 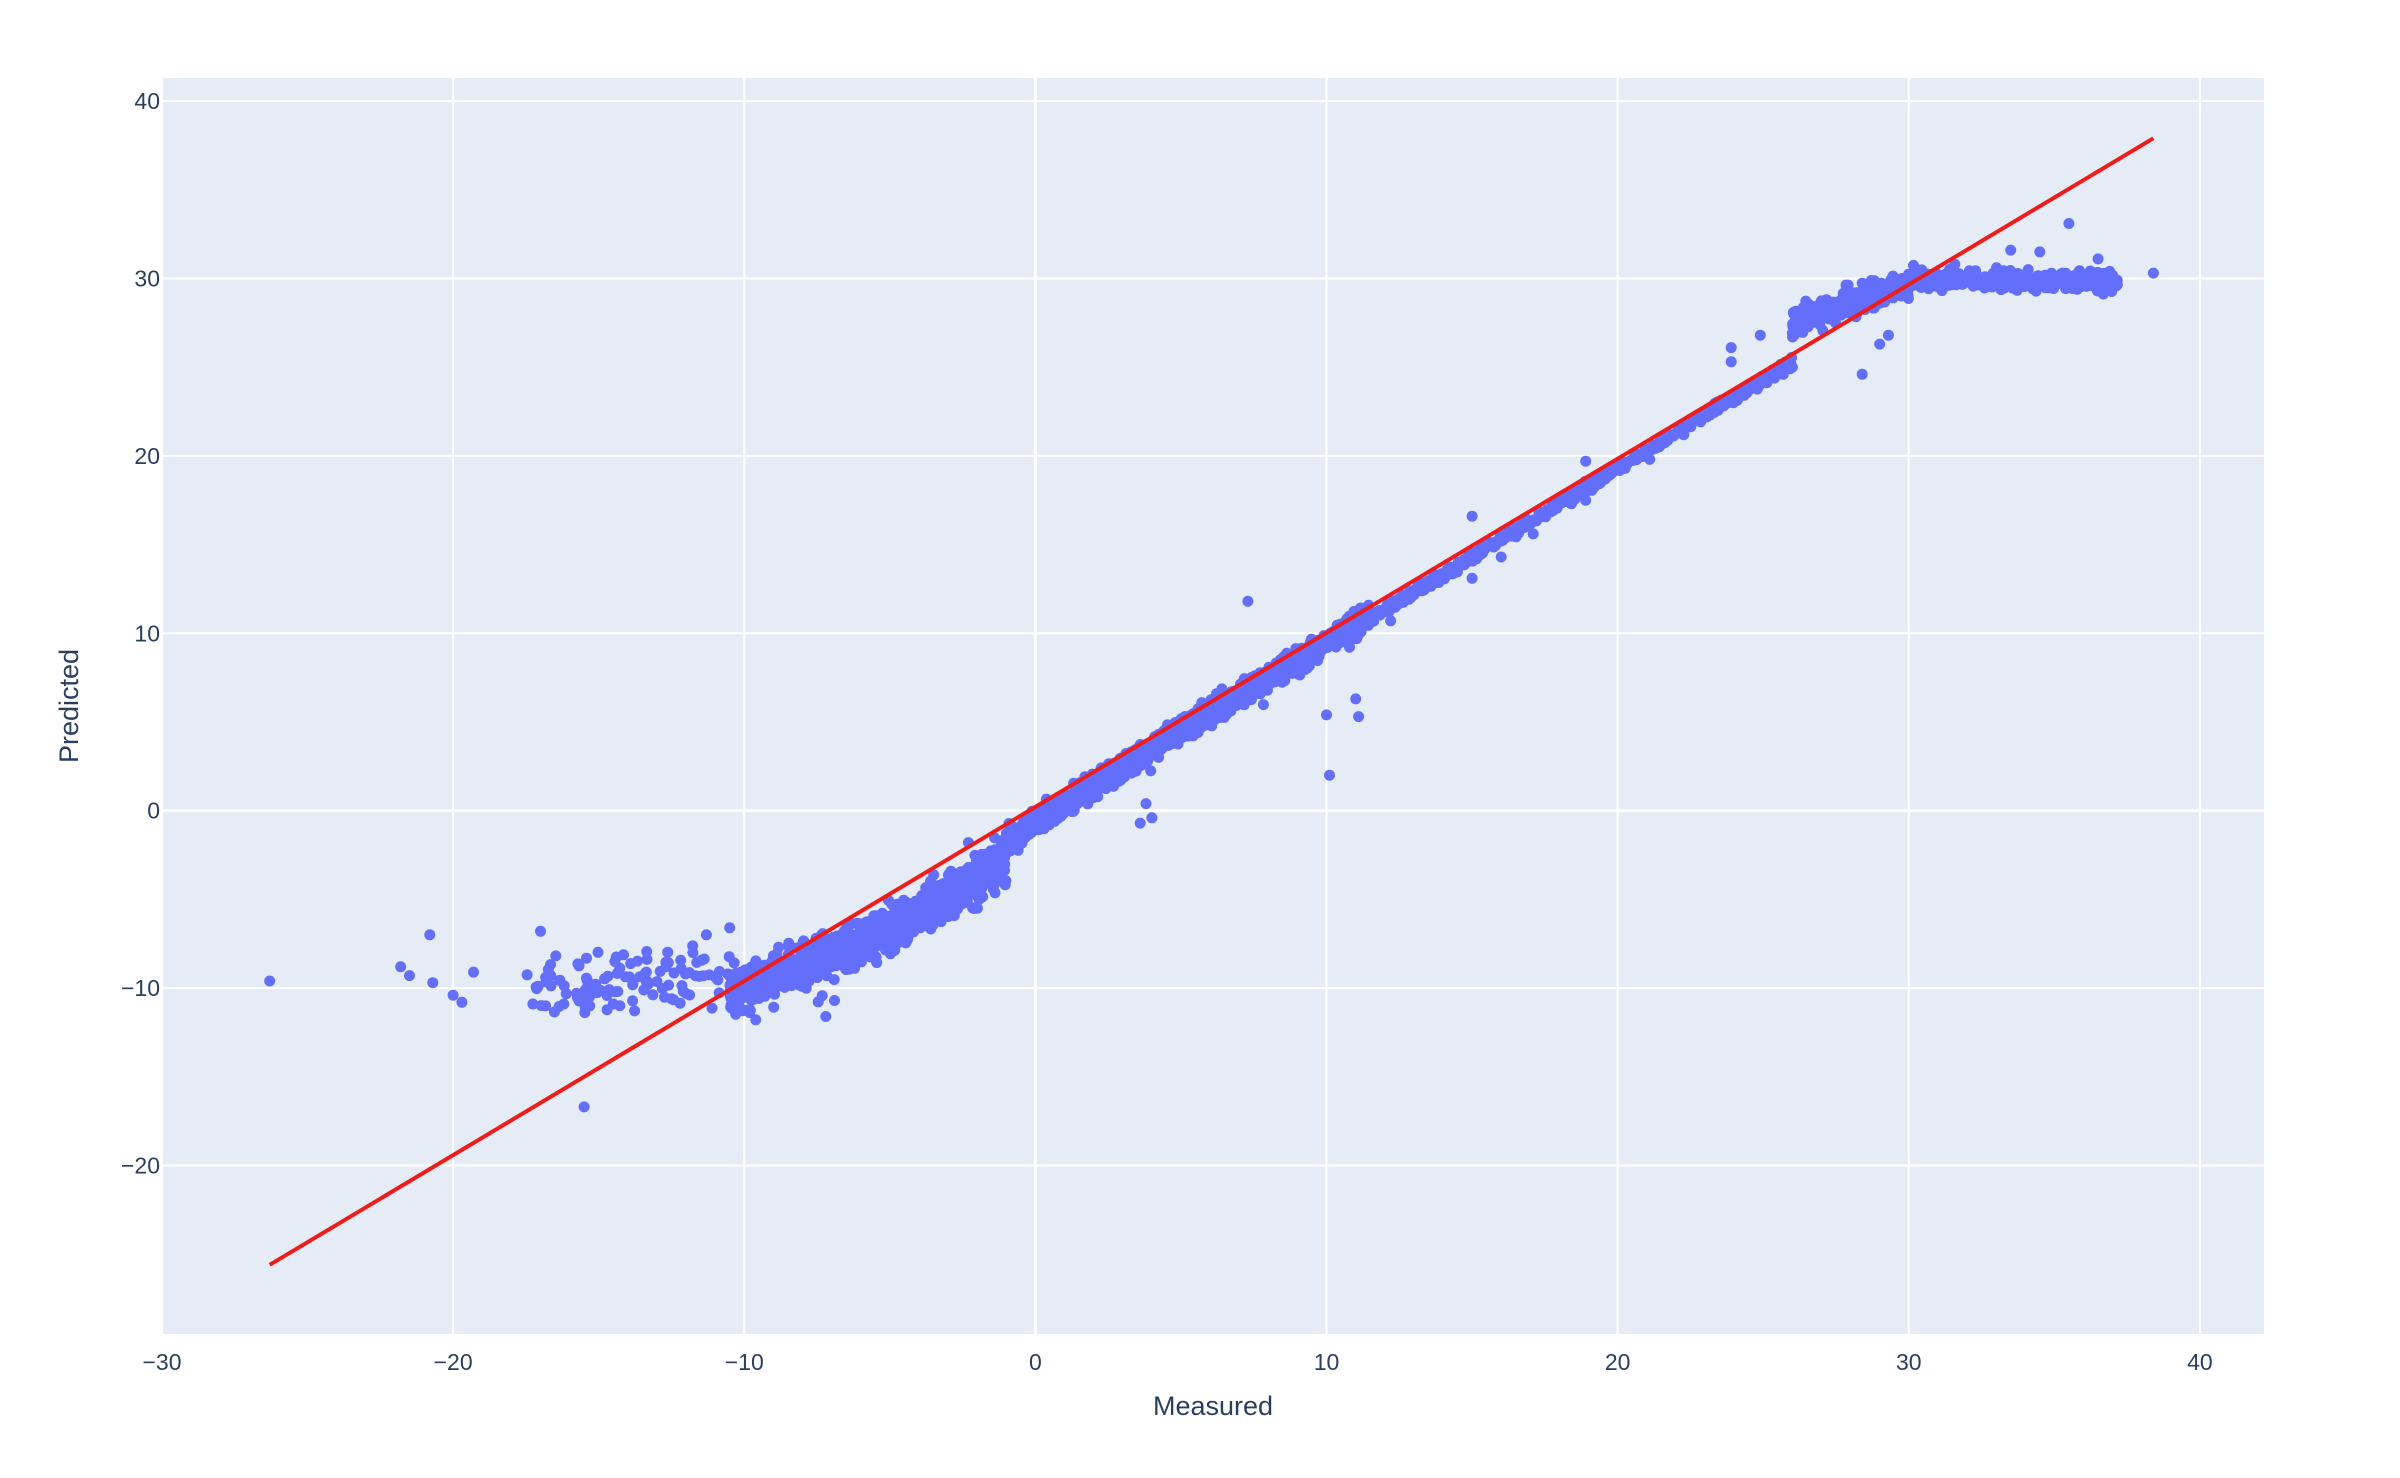 What do you see at coordinates (140, 1165) in the screenshot?
I see `y-tick-label: −20` at bounding box center [140, 1165].